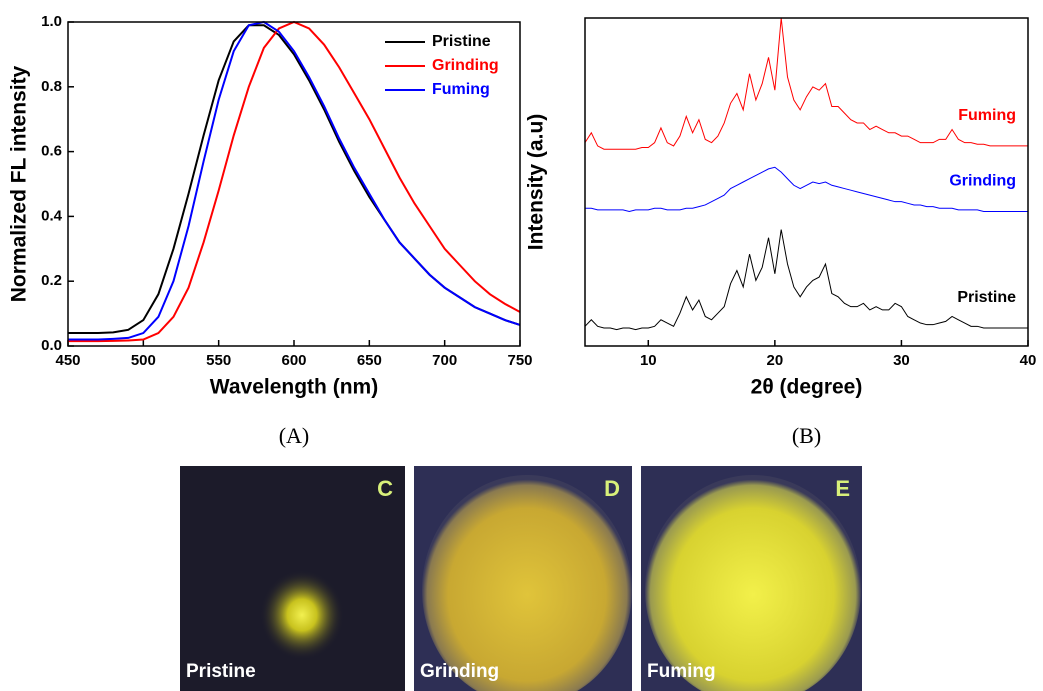  What do you see at coordinates (51, 86) in the screenshot?
I see `y-tick-label: 0.8` at bounding box center [51, 86].